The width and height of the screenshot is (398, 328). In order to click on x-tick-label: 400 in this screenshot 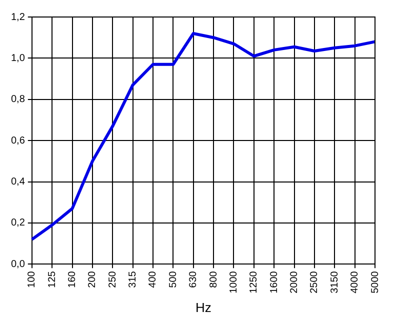, I will do `click(153, 279)`.